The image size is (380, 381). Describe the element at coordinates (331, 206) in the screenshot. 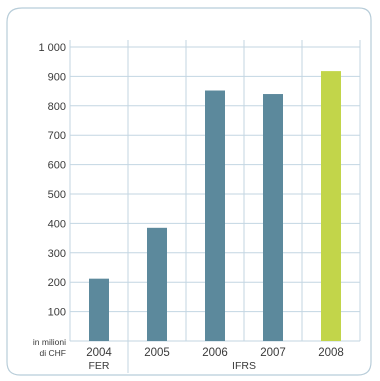

I see `bar-2008` at that location.